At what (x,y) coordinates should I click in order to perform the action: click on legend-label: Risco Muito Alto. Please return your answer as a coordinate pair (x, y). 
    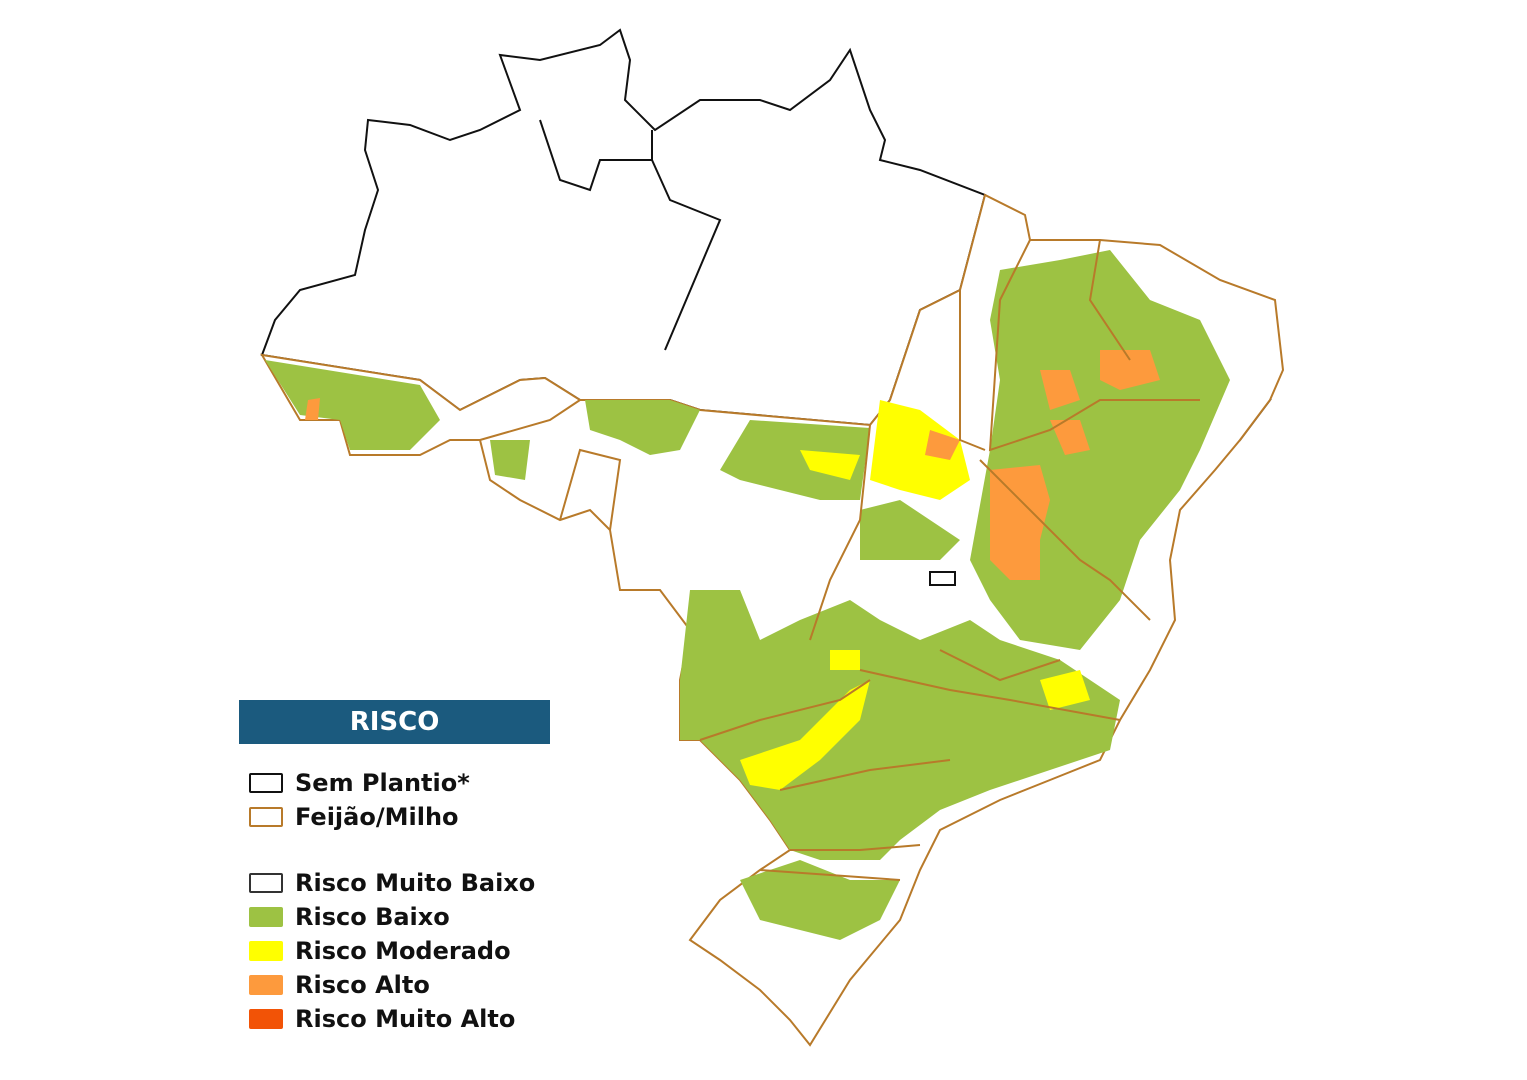
    Looking at the image, I should click on (405, 1019).